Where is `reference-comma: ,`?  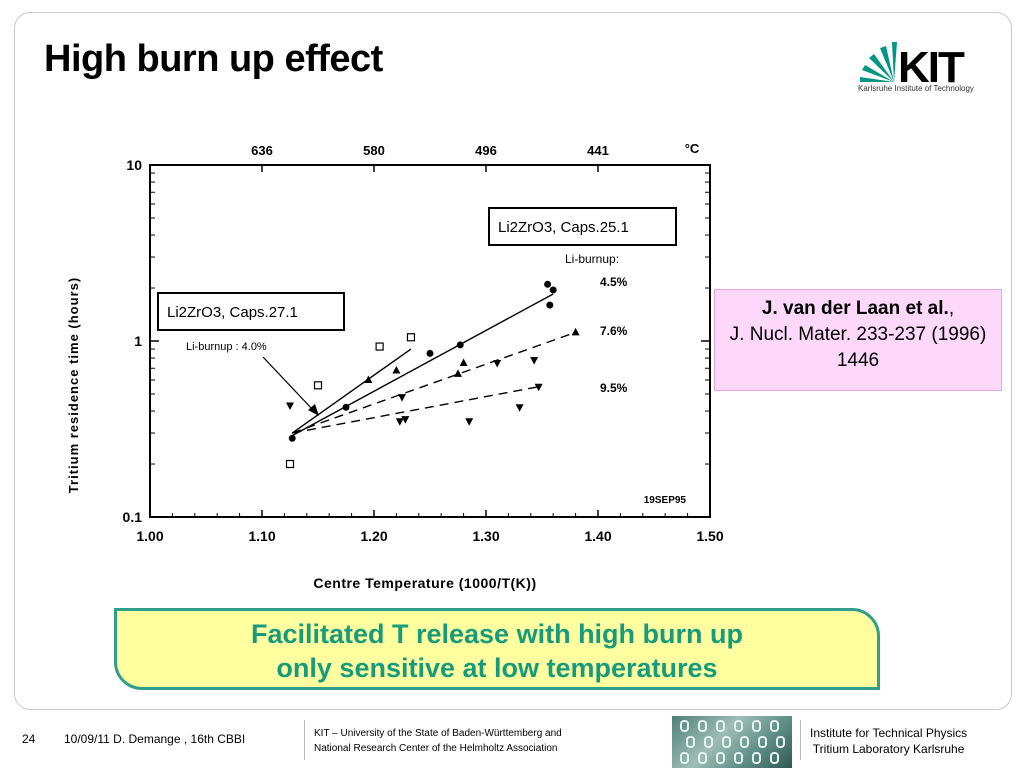 reference-comma: , is located at coordinates (951, 308).